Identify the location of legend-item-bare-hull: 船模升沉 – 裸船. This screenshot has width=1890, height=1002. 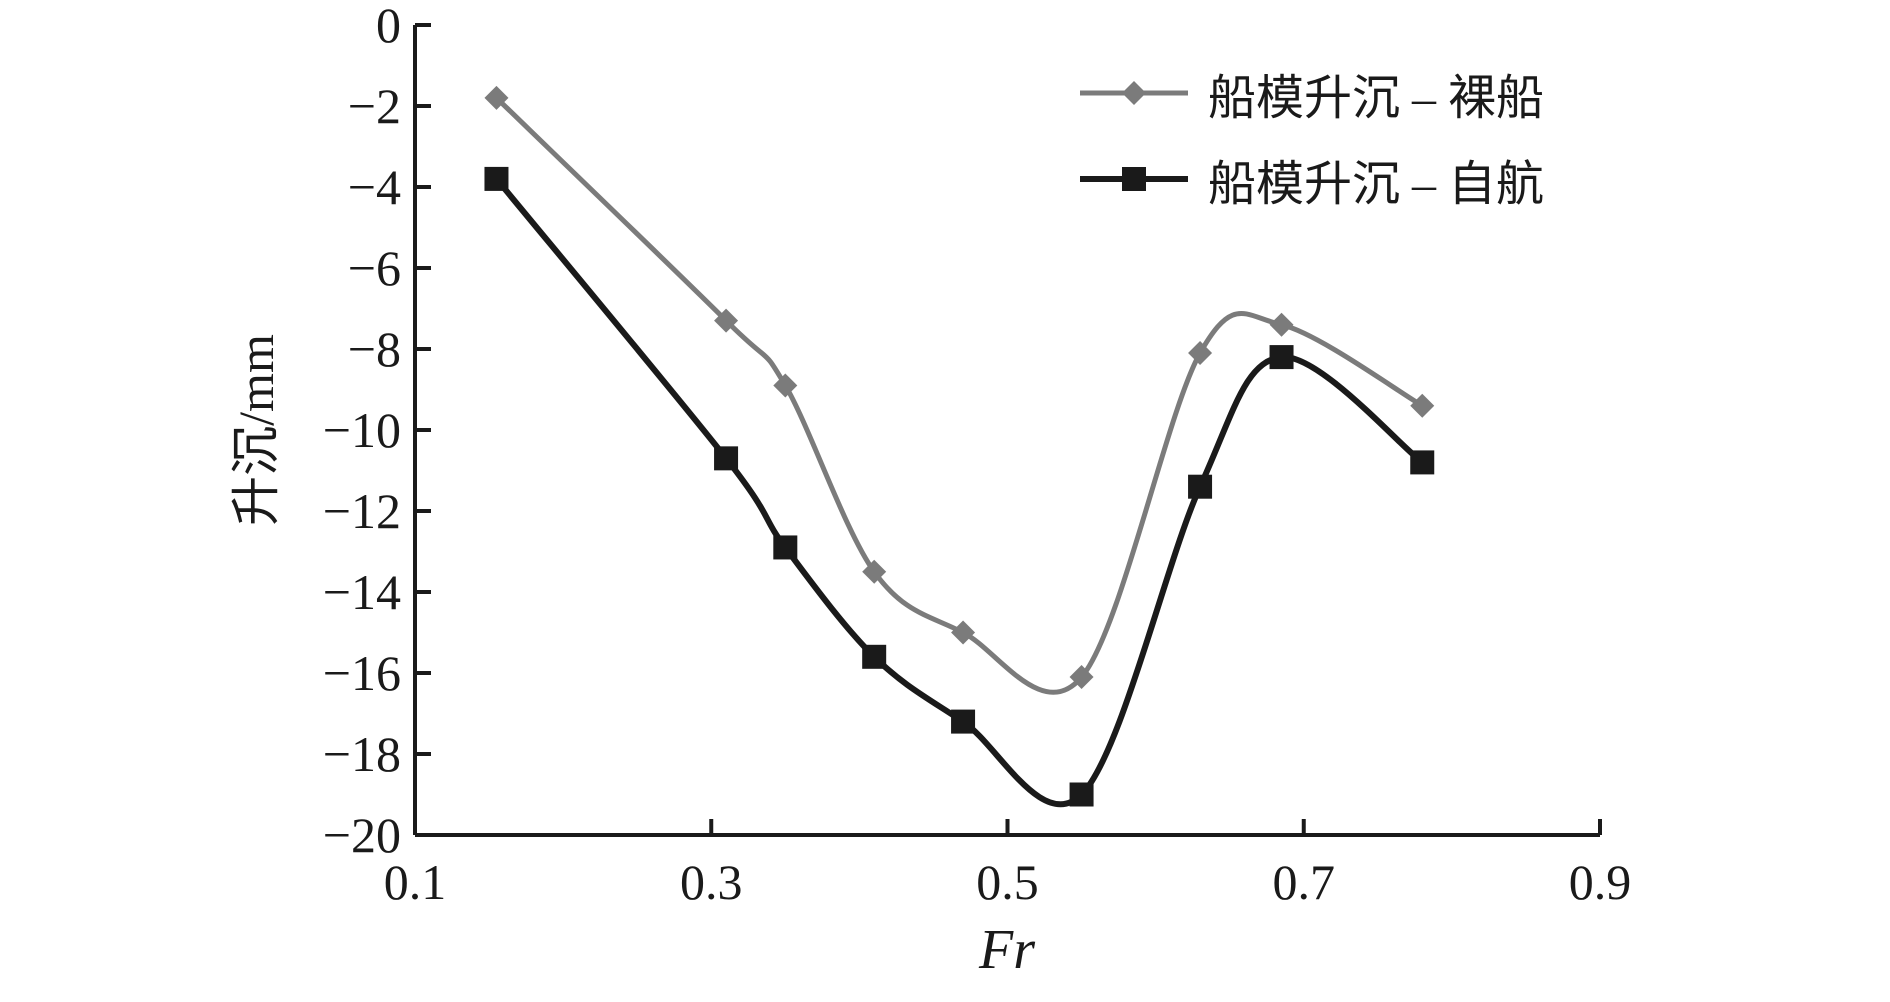
(1311, 93).